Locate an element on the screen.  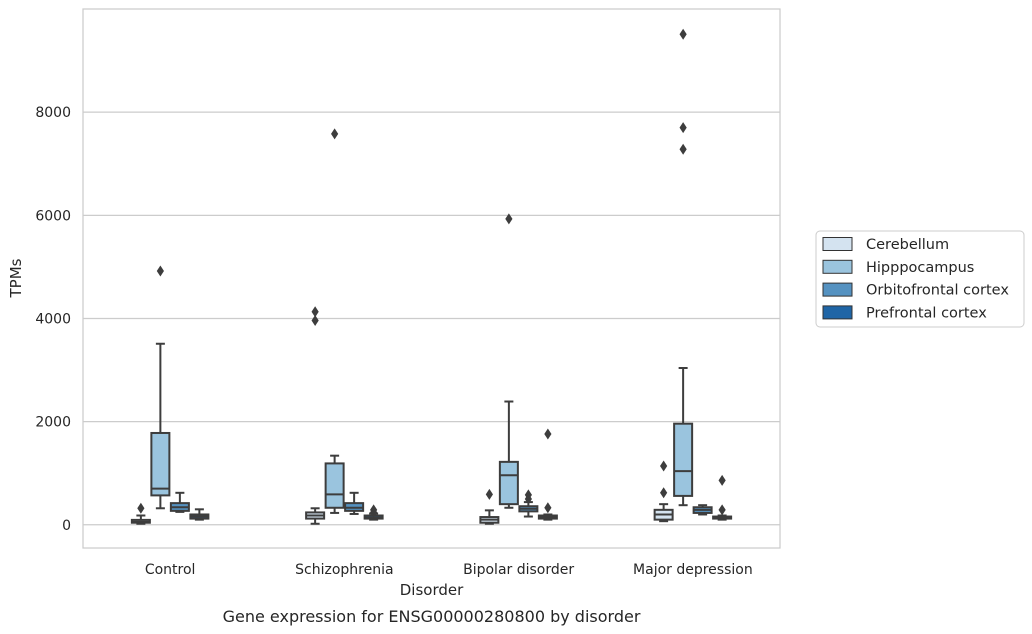
x-tick-label: Schizophrenia is located at coordinates (344, 570).